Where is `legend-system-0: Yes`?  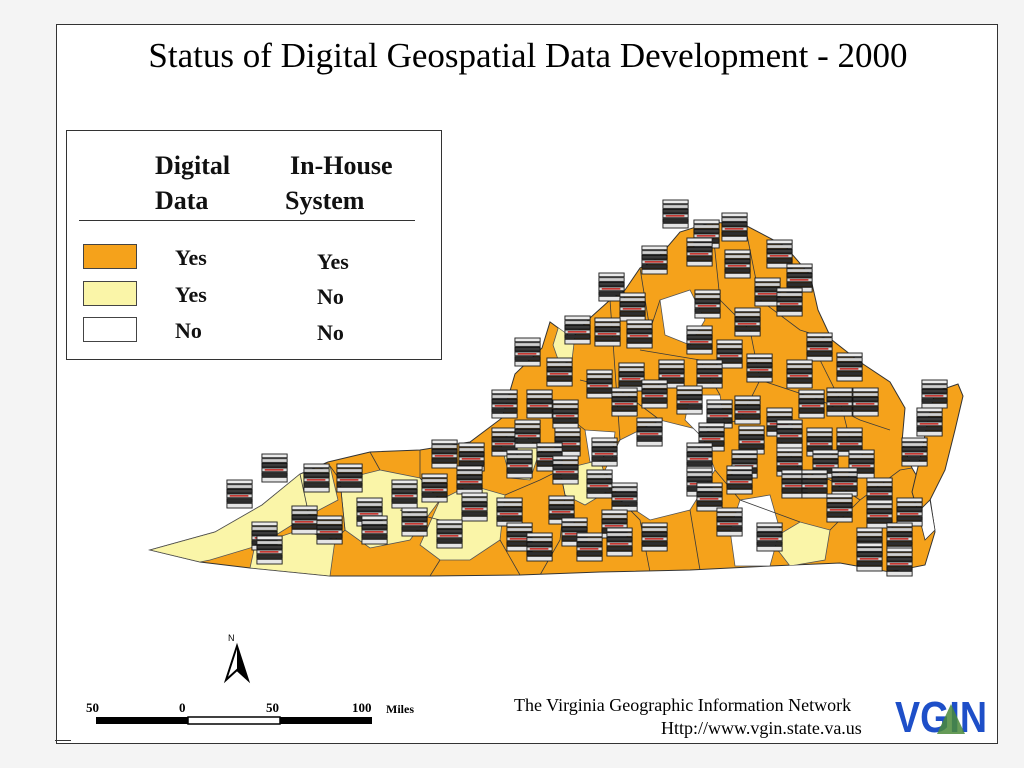
legend-system-0: Yes is located at coordinates (333, 261).